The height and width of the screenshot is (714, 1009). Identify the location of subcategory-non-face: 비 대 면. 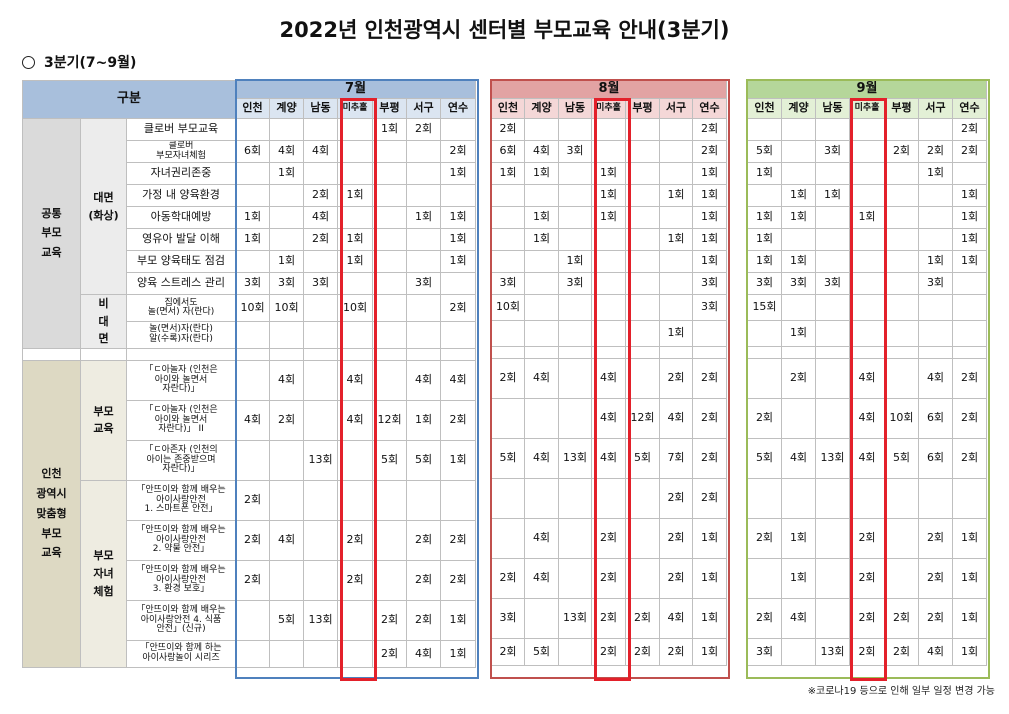
(103, 321).